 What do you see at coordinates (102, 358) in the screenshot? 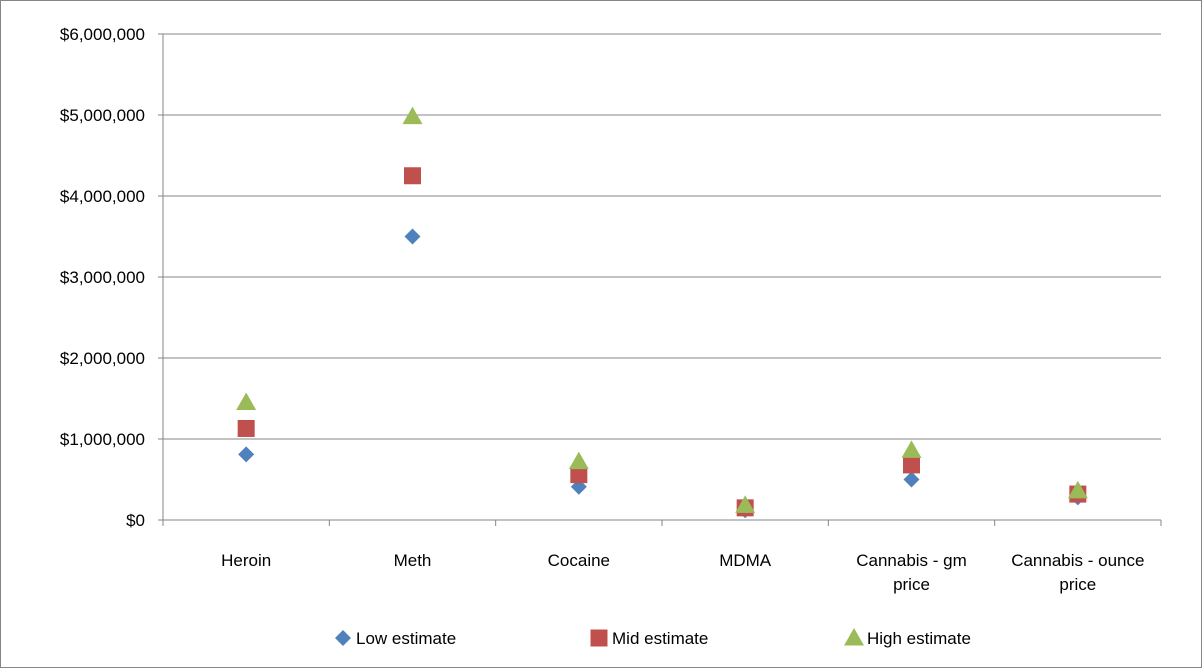
I see `y-tick-label: $2,000,000` at bounding box center [102, 358].